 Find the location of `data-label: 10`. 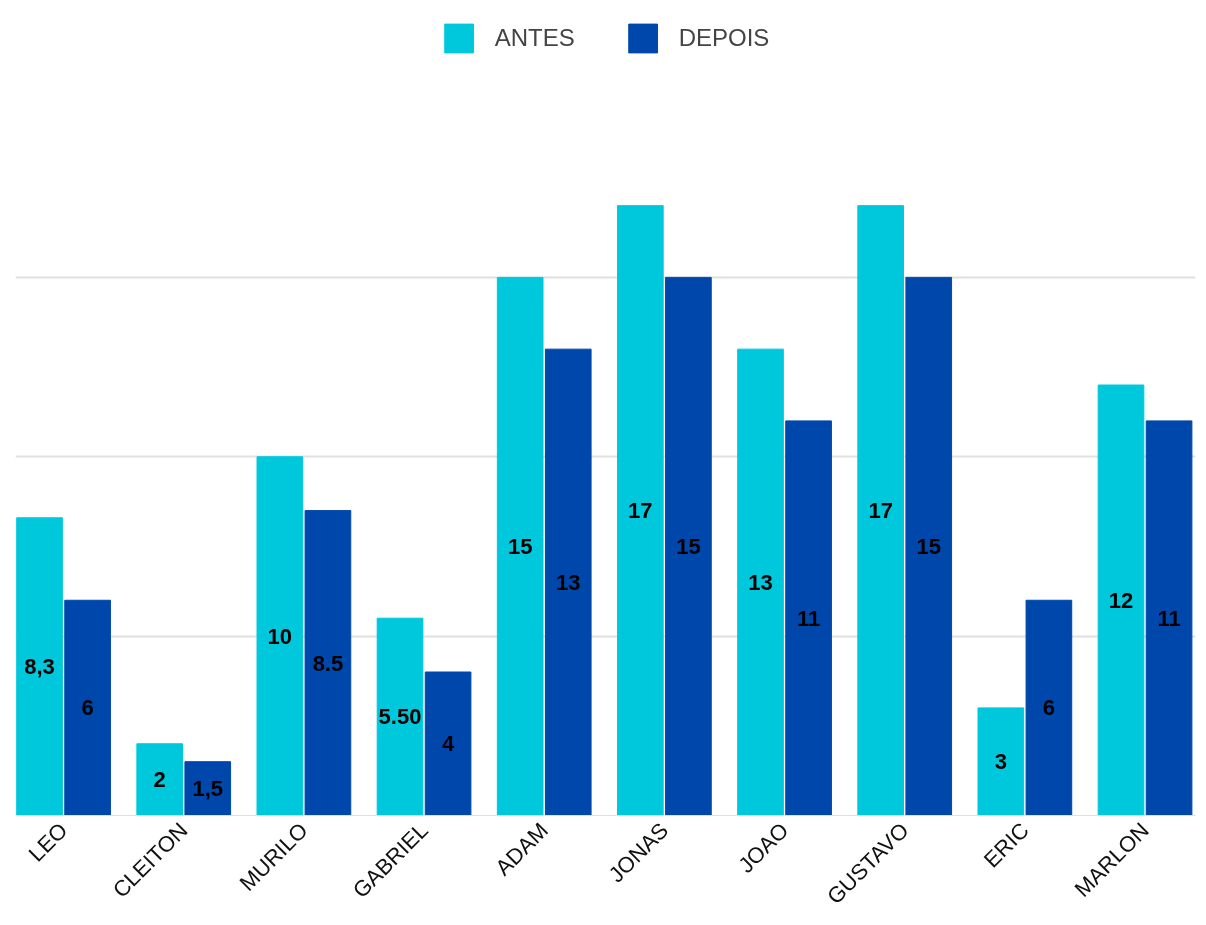

data-label: 10 is located at coordinates (280, 636).